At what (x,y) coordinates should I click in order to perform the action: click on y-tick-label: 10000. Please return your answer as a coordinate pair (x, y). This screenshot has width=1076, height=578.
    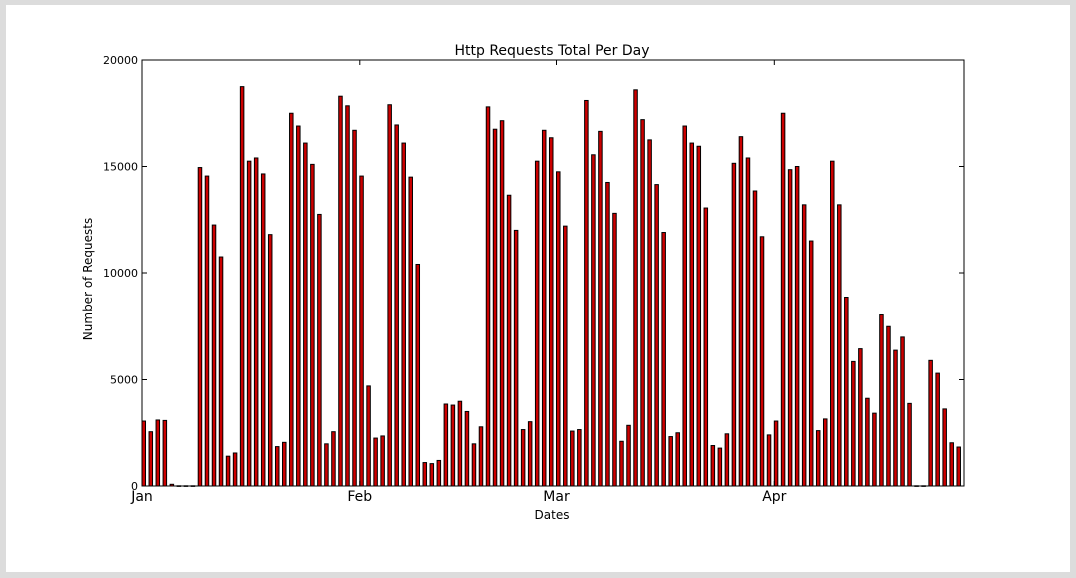
    Looking at the image, I should click on (120, 273).